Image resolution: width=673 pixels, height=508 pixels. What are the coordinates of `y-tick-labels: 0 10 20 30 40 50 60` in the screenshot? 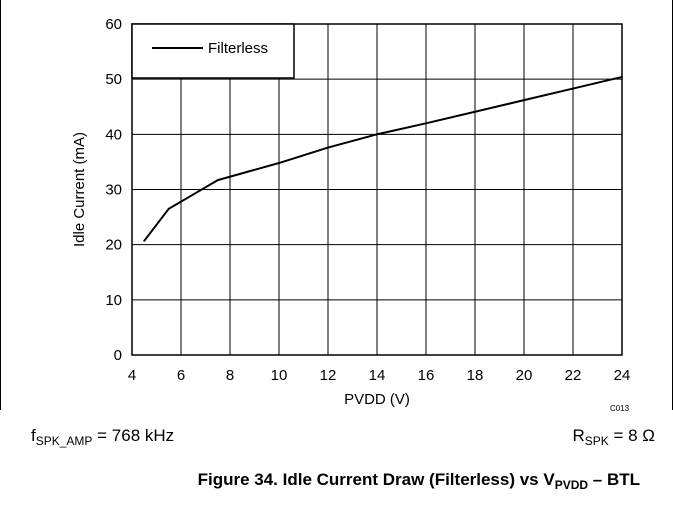 It's located at (113, 190).